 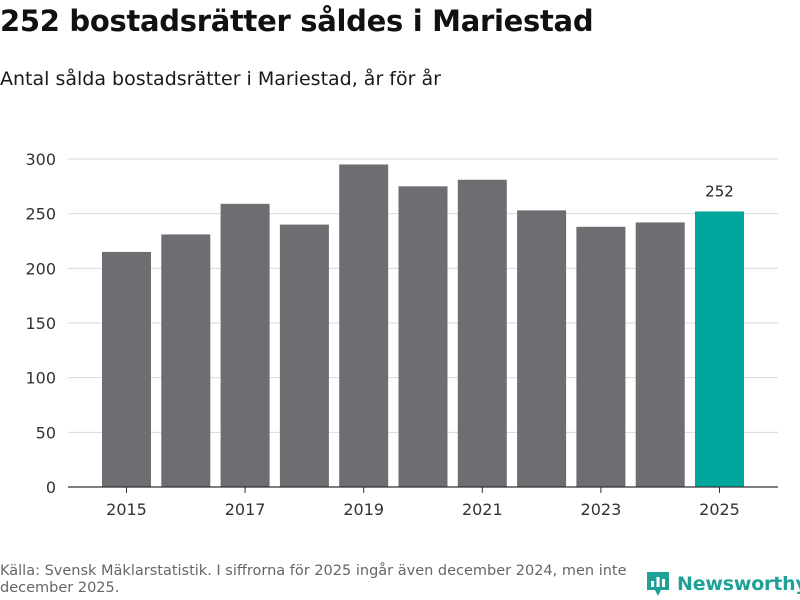 What do you see at coordinates (304, 355) in the screenshot?
I see `bar-2018` at bounding box center [304, 355].